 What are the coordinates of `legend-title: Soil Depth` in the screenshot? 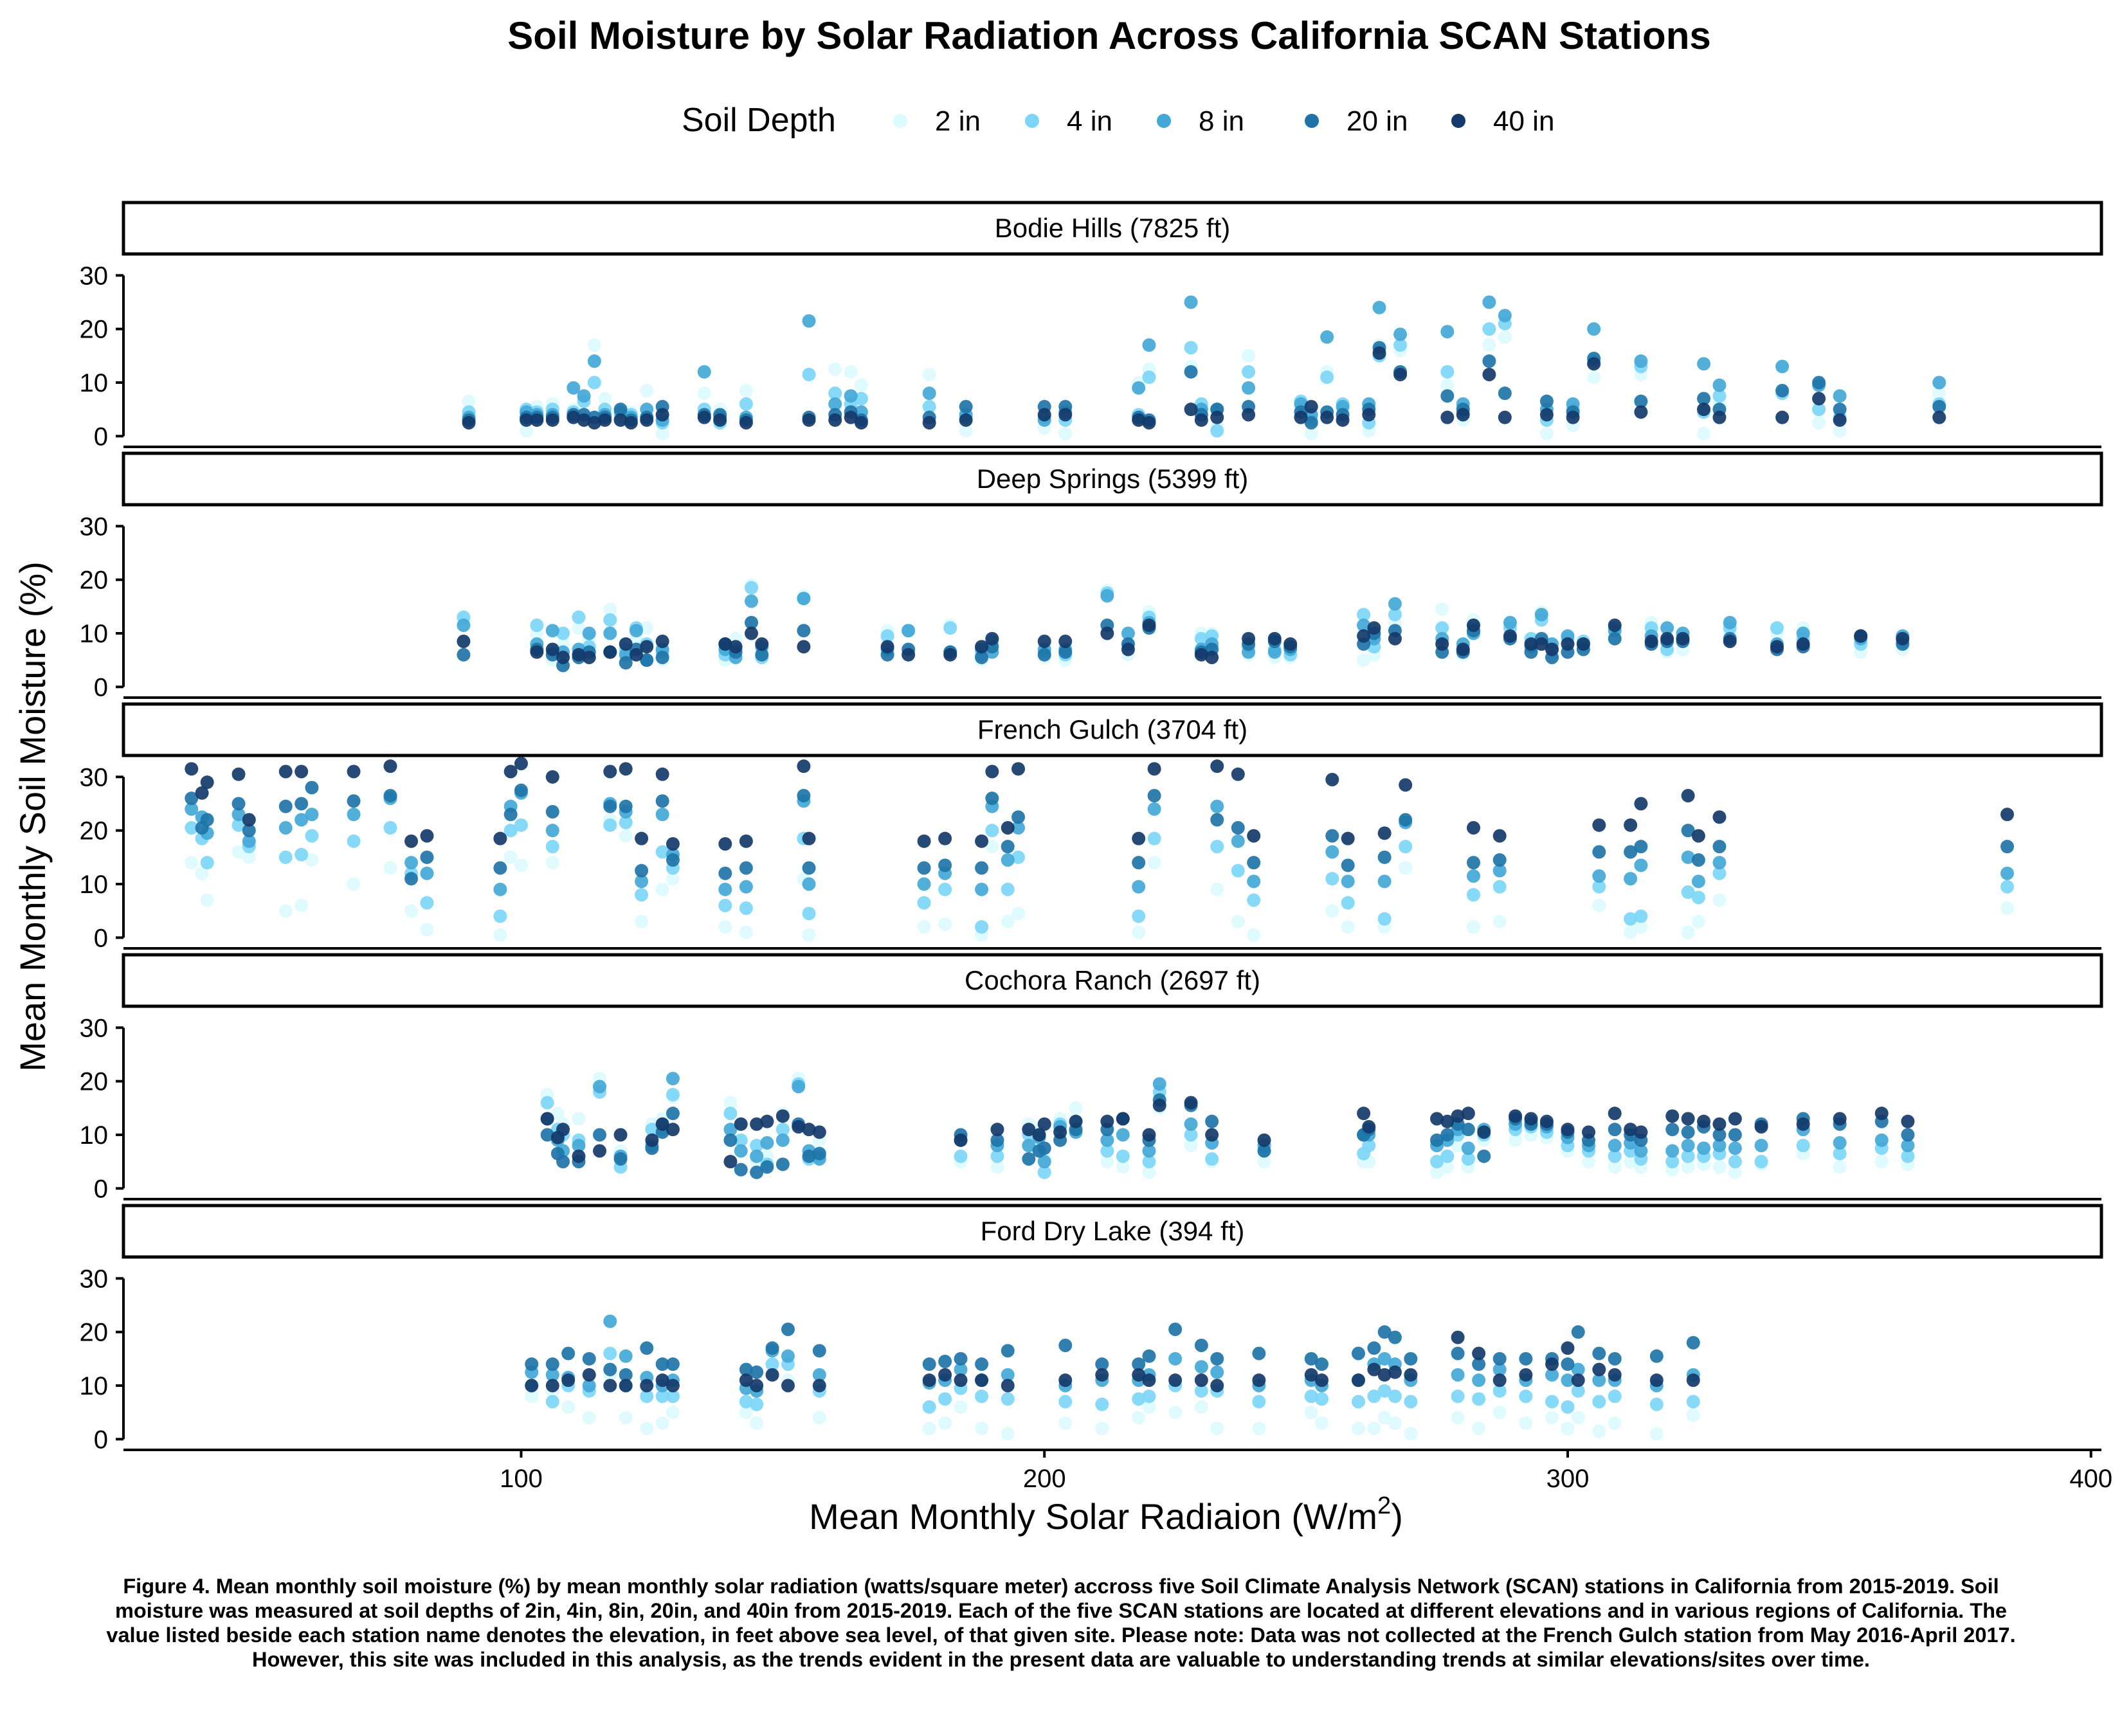 It's located at (759, 120).